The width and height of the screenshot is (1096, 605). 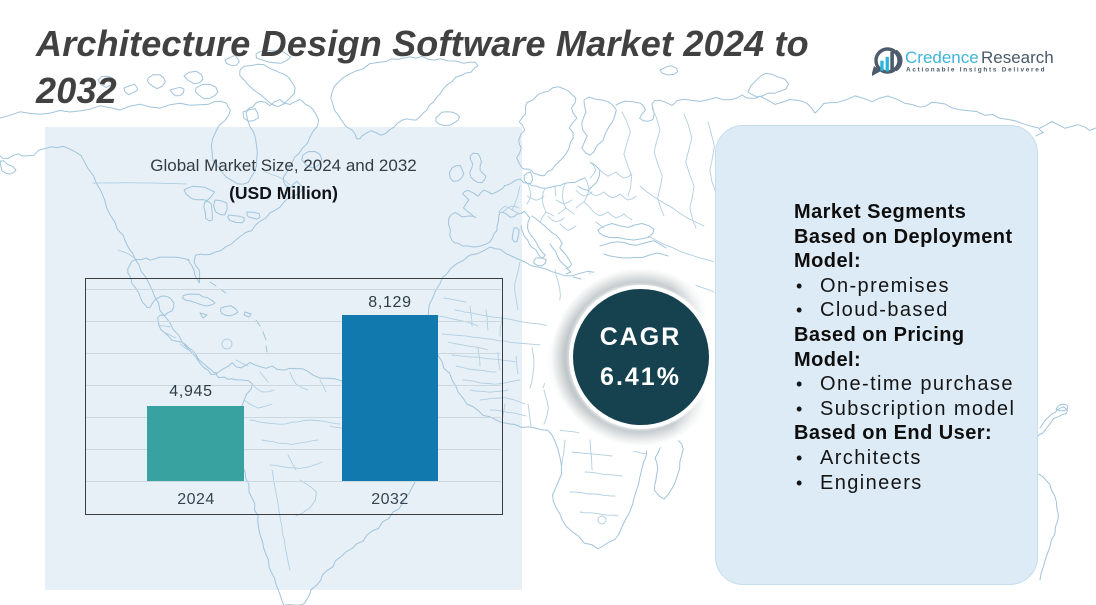 I want to click on svg-text: Actionable Insights Delivered, so click(x=976, y=70).